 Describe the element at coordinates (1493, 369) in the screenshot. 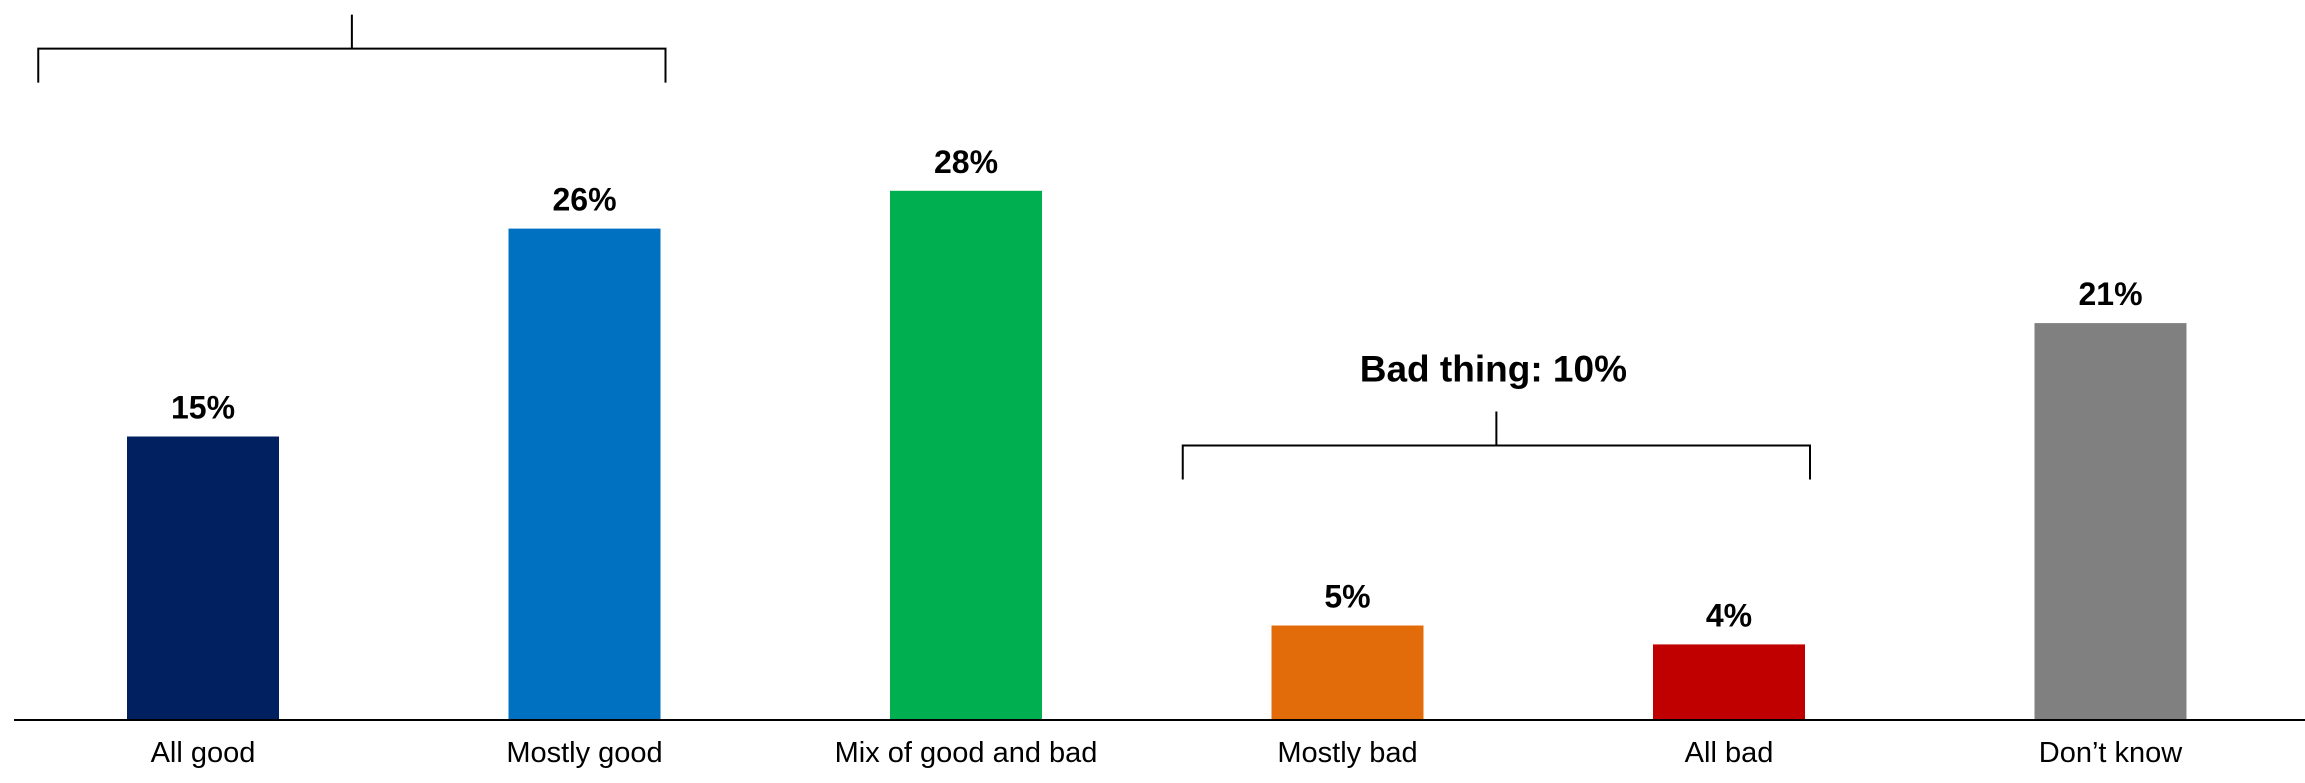

I see `group-label-1: Bad thing: 10%` at that location.